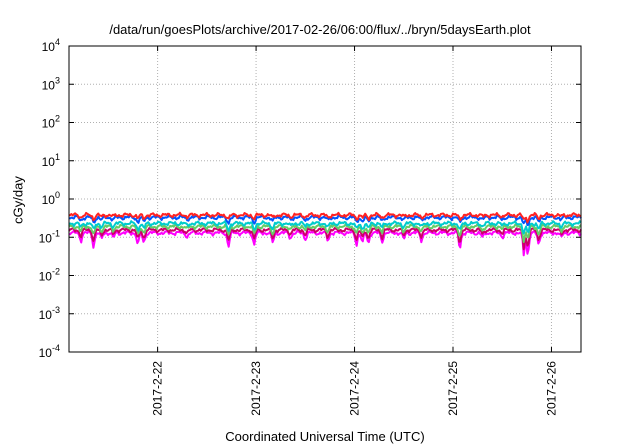 The width and height of the screenshot is (640, 448). I want to click on x-tick-label: 2017-2-22, so click(158, 388).